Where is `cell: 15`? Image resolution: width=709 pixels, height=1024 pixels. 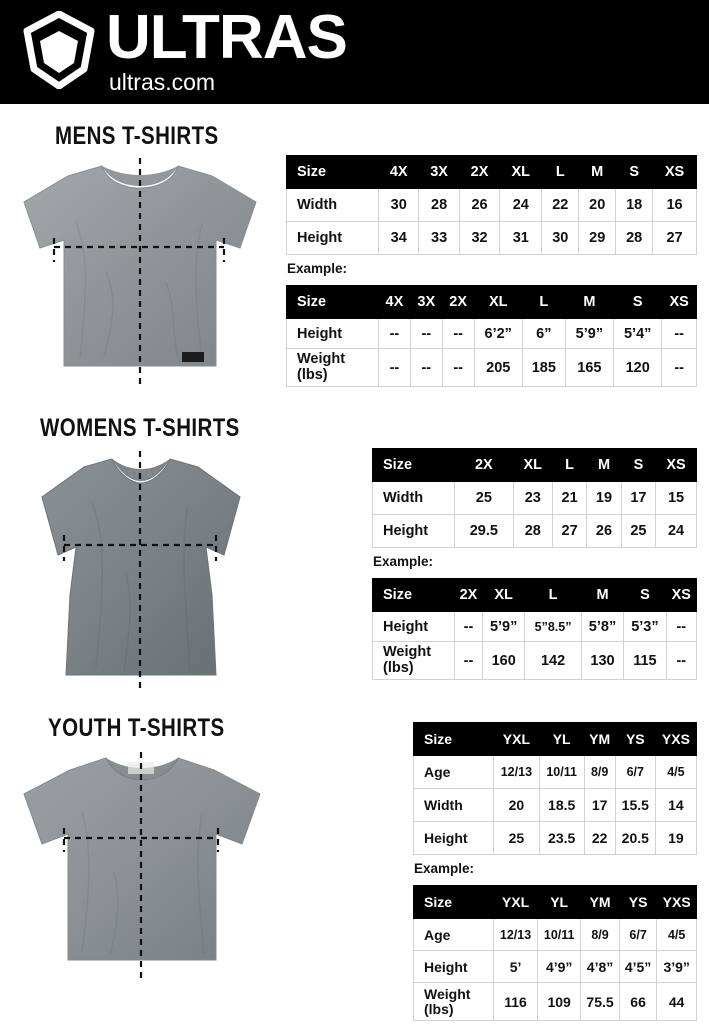 cell: 15 is located at coordinates (676, 498).